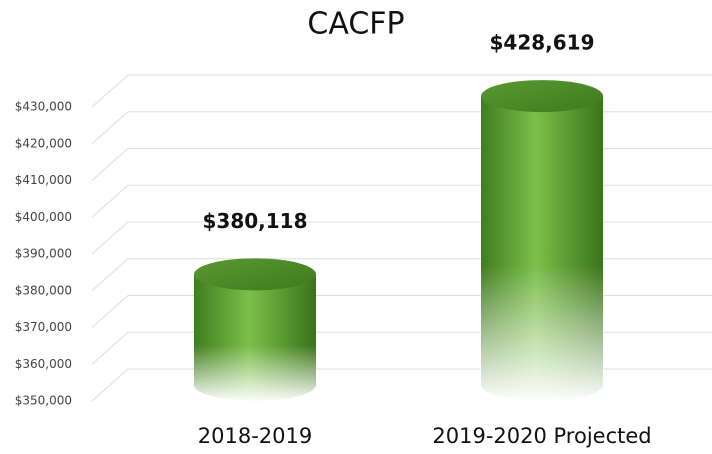 This screenshot has width=712, height=454. What do you see at coordinates (43, 143) in the screenshot?
I see `y-tick-label: $420,000` at bounding box center [43, 143].